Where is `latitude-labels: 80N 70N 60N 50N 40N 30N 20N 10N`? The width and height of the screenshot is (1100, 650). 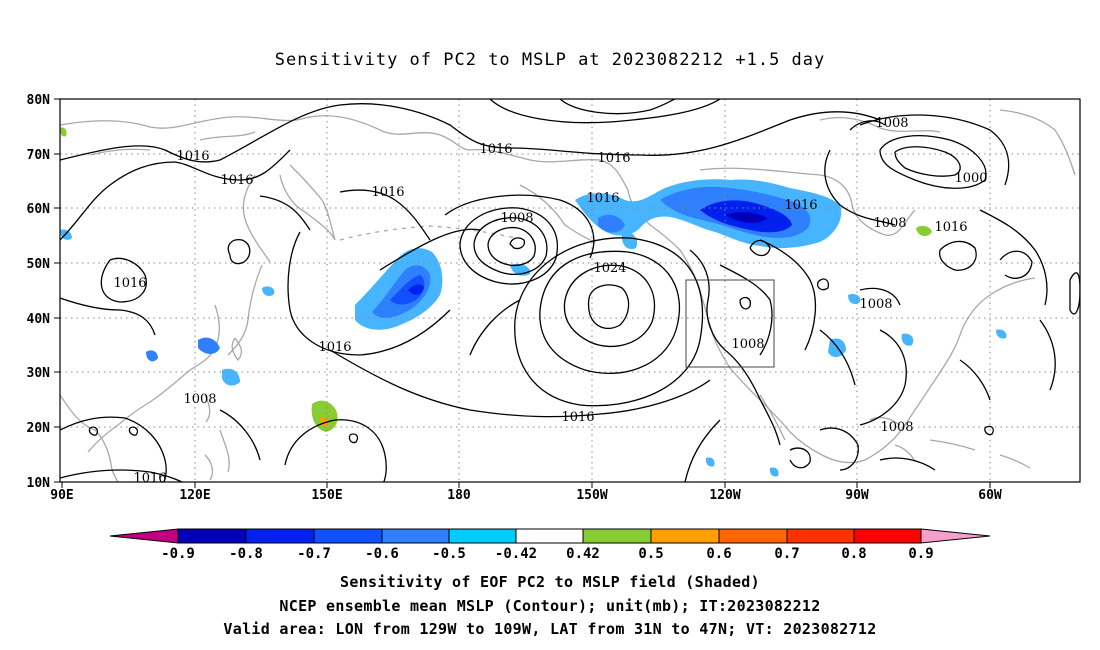 latitude-labels: 80N 70N 60N 50N 40N 30N 20N 10N is located at coordinates (39, 292).